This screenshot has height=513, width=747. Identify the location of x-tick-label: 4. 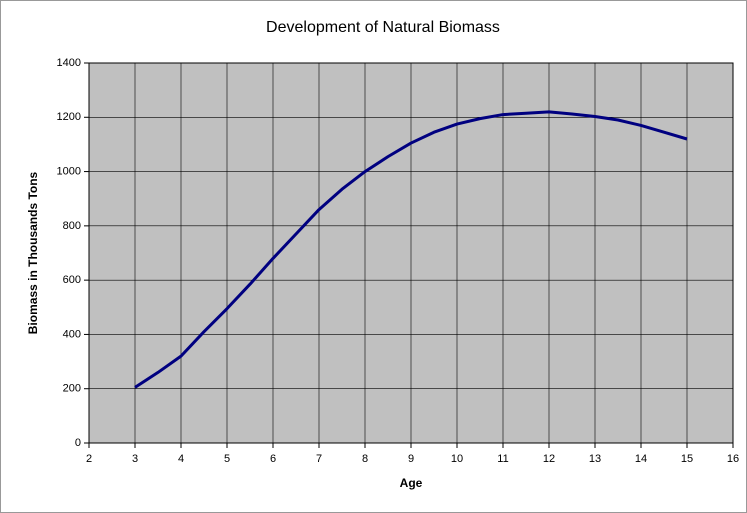
(181, 459).